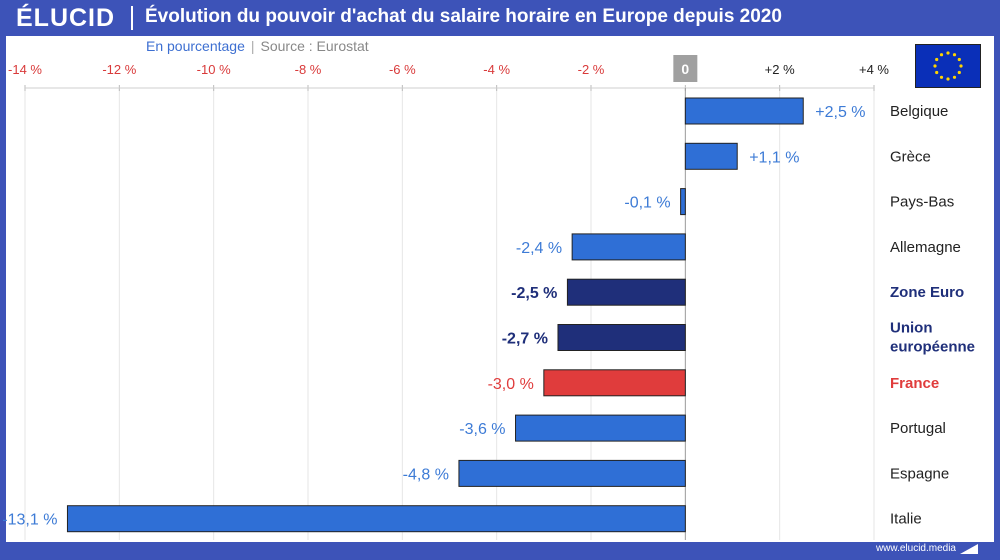  I want to click on tick-label: -2 %, so click(591, 69).